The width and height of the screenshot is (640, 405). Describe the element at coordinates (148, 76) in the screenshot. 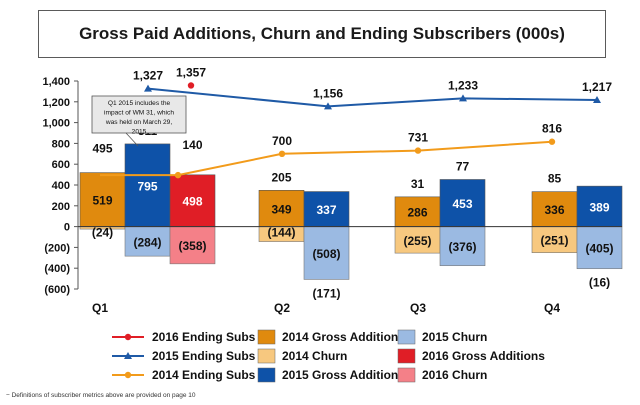

I see `ending-subs-value-label: 1,327` at that location.